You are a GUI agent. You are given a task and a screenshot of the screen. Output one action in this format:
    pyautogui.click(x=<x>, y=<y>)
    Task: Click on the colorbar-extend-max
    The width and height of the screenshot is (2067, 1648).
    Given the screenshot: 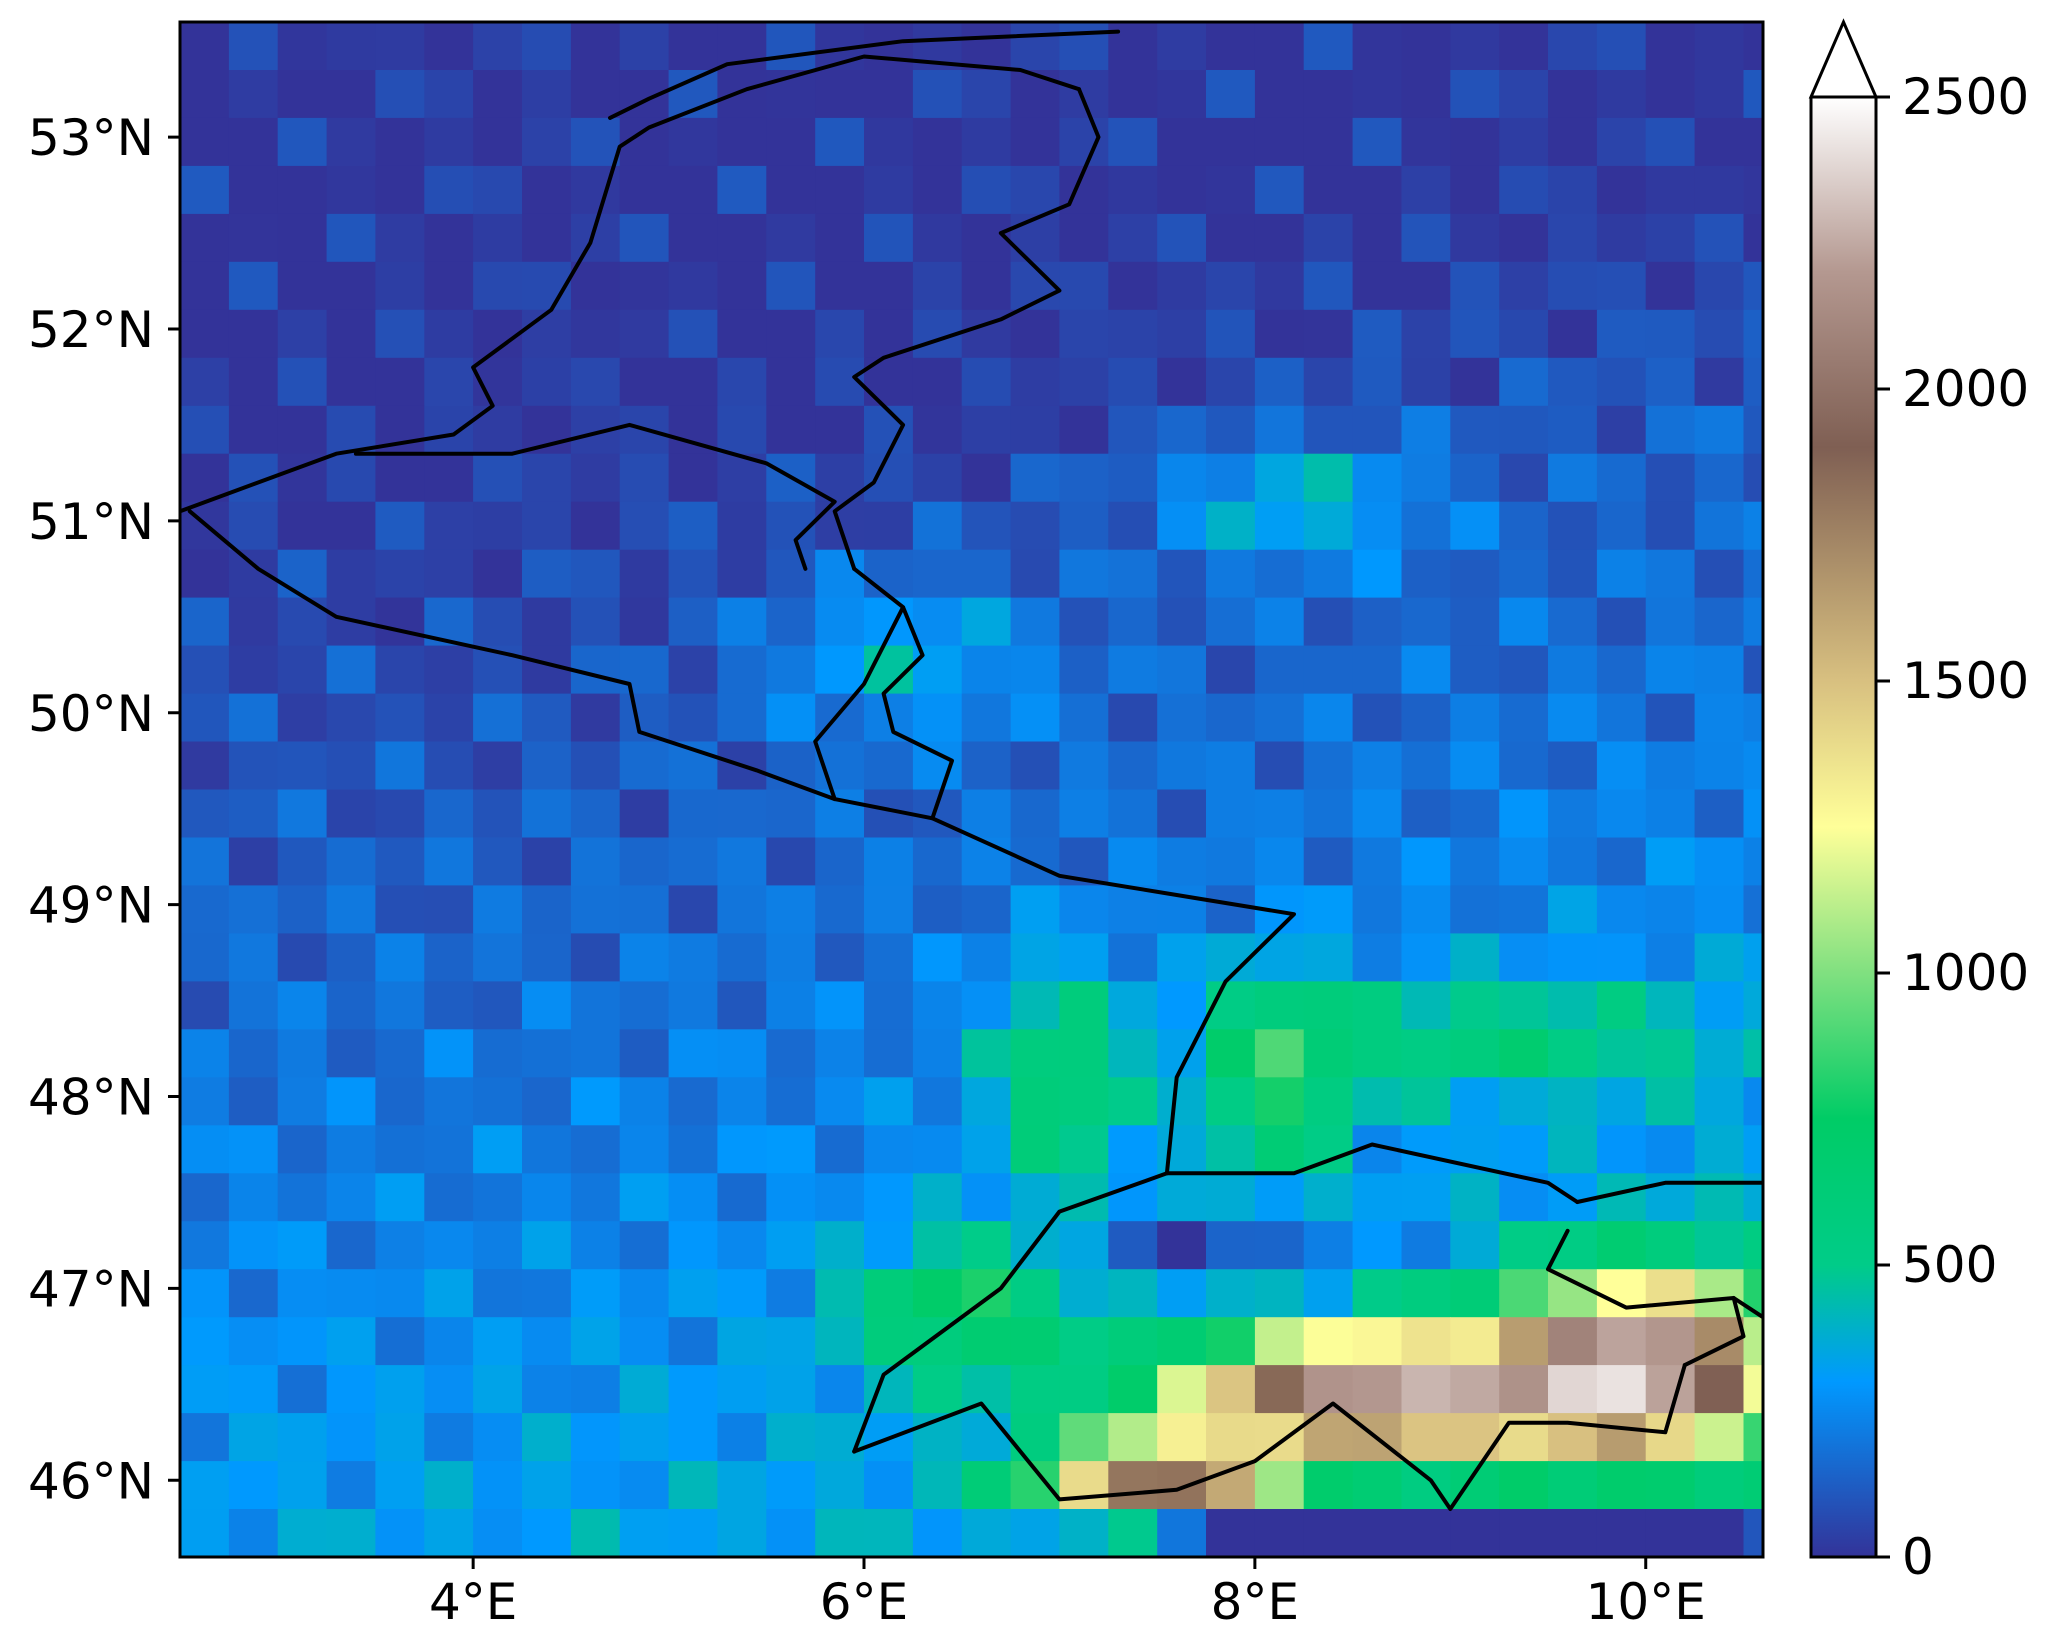 What is the action you would take?
    pyautogui.click(x=1843, y=58)
    